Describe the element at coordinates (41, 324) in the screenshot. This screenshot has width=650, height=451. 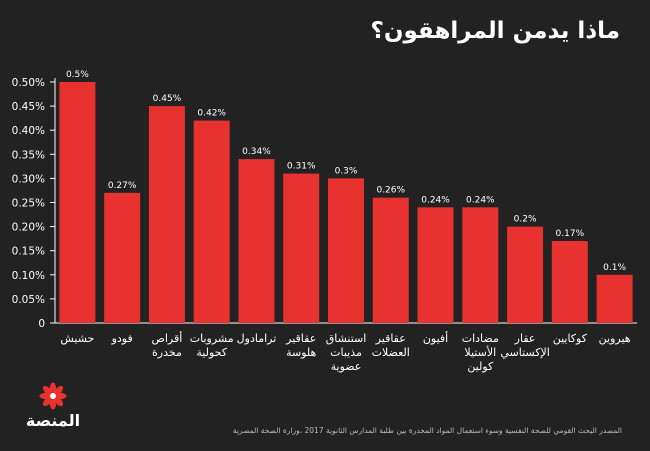
I see `y-tick-label: 0` at that location.